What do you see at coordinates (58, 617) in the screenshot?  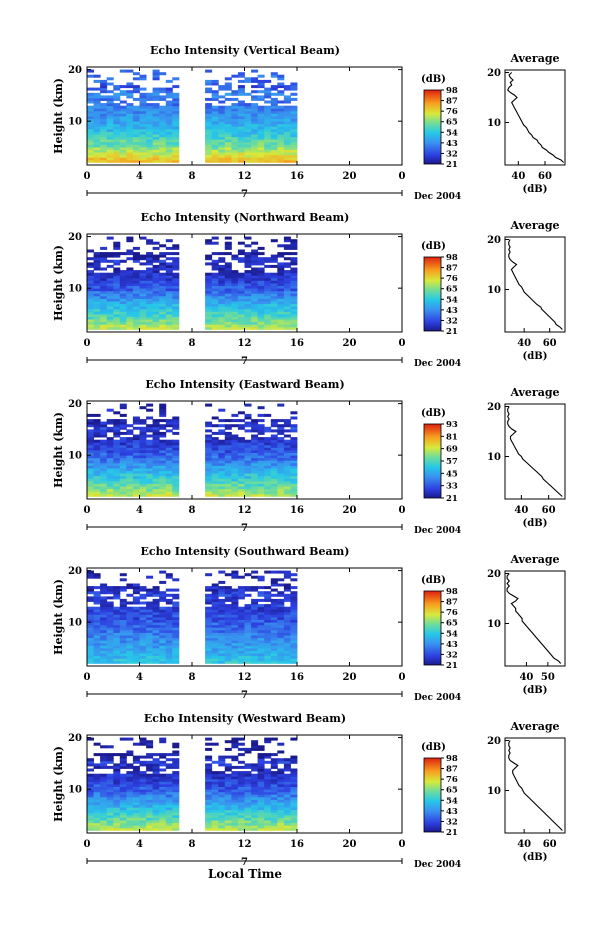 I see `y-axis-title: Height (km)` at bounding box center [58, 617].